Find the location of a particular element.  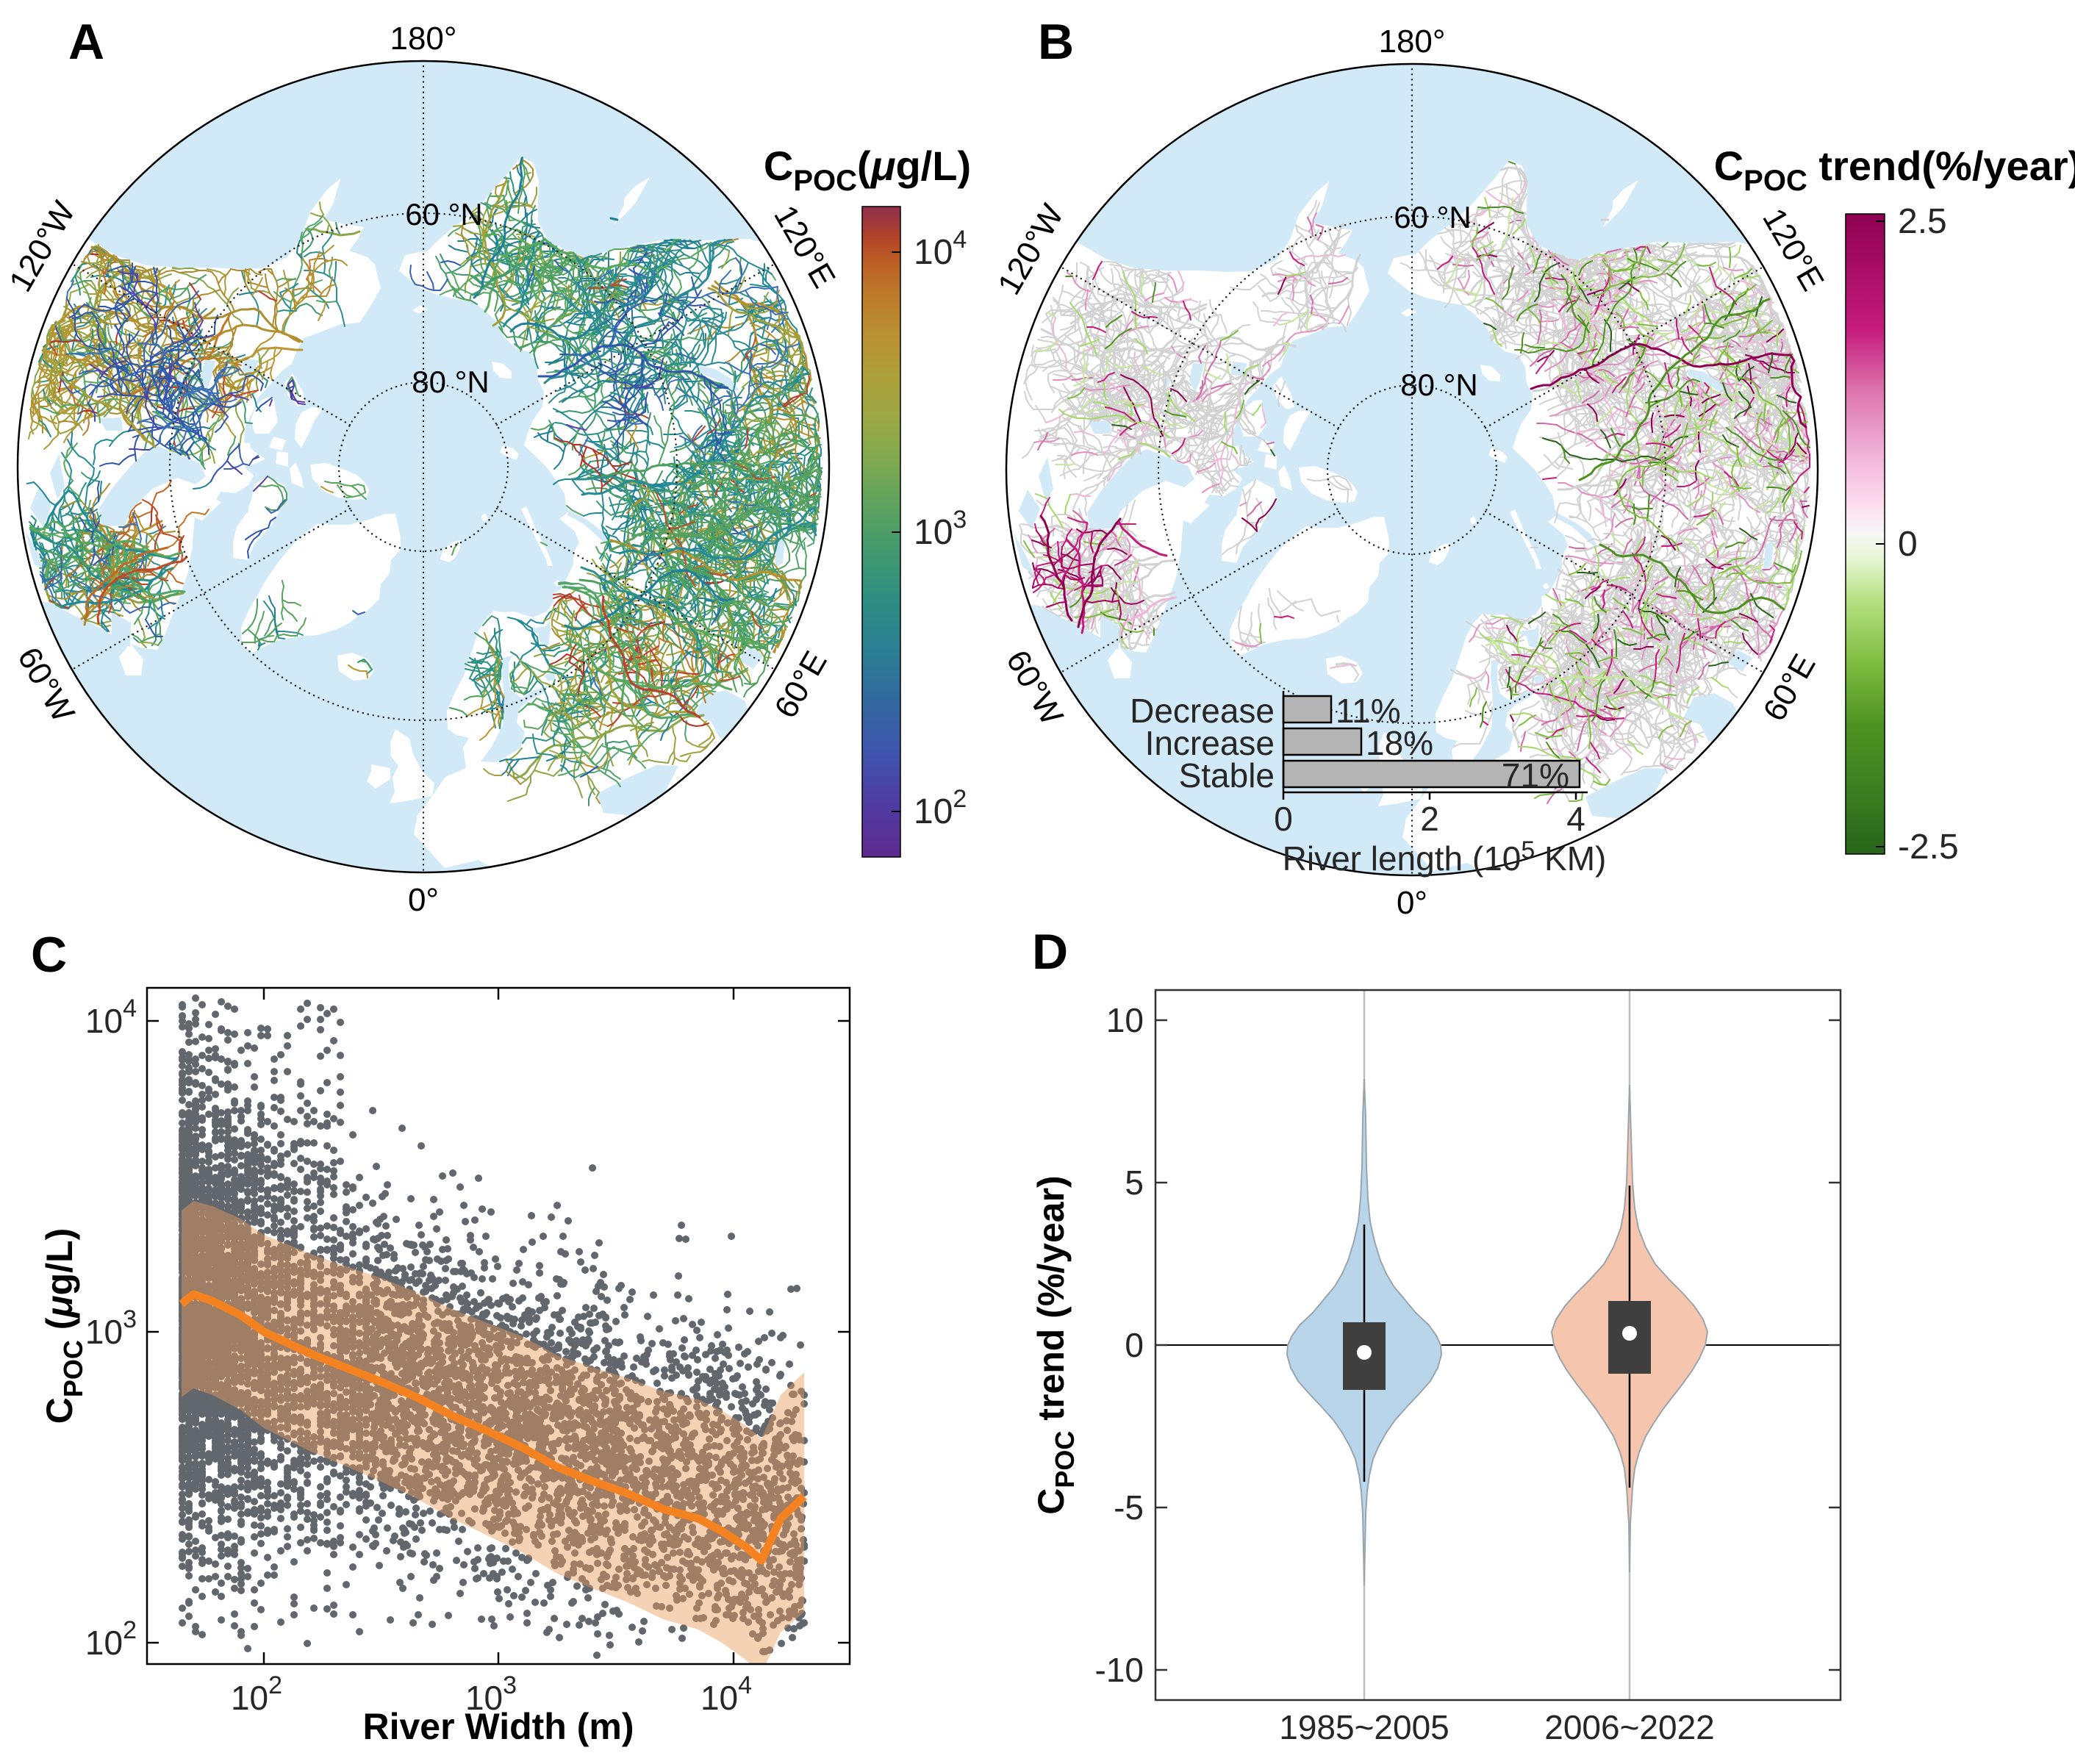

svg-text: Stable is located at coordinates (1227, 775).